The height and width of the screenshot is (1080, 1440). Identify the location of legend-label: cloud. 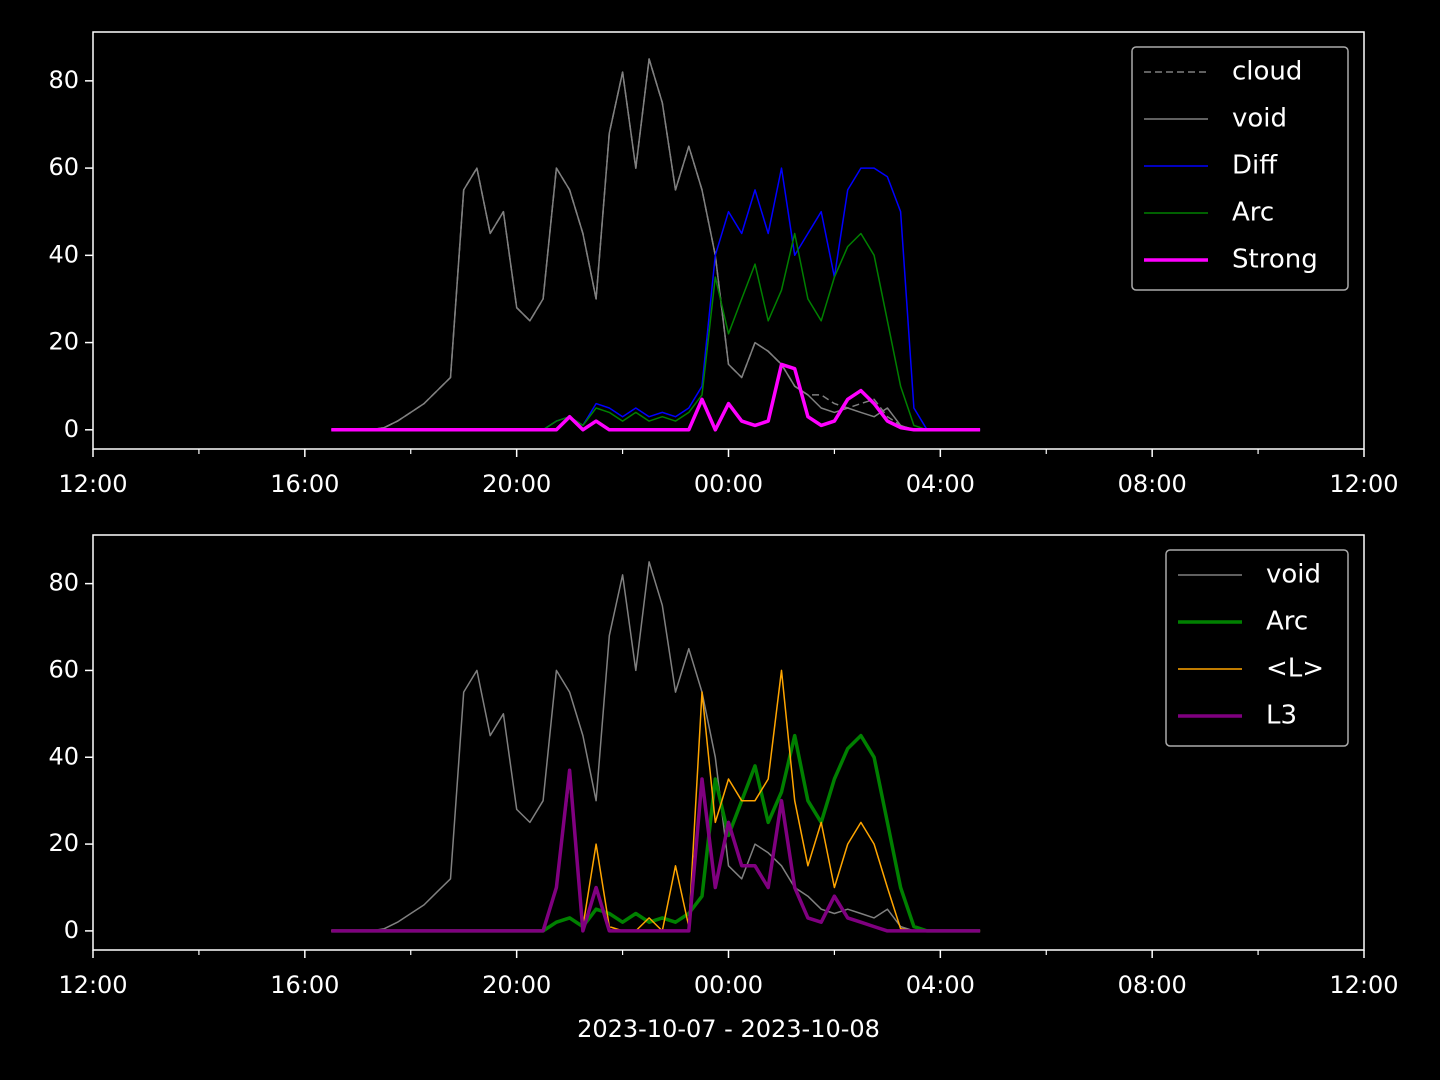
(1267, 72).